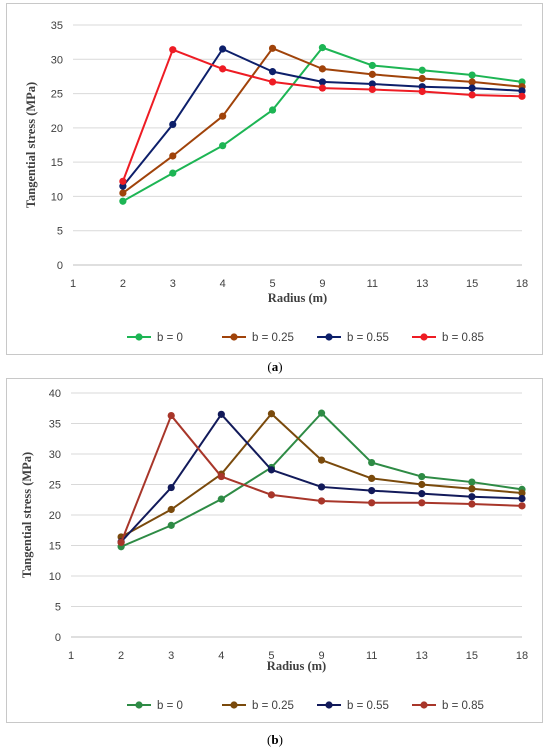 The height and width of the screenshot is (751, 550). What do you see at coordinates (275, 739) in the screenshot?
I see `caption-b: (b)` at bounding box center [275, 739].